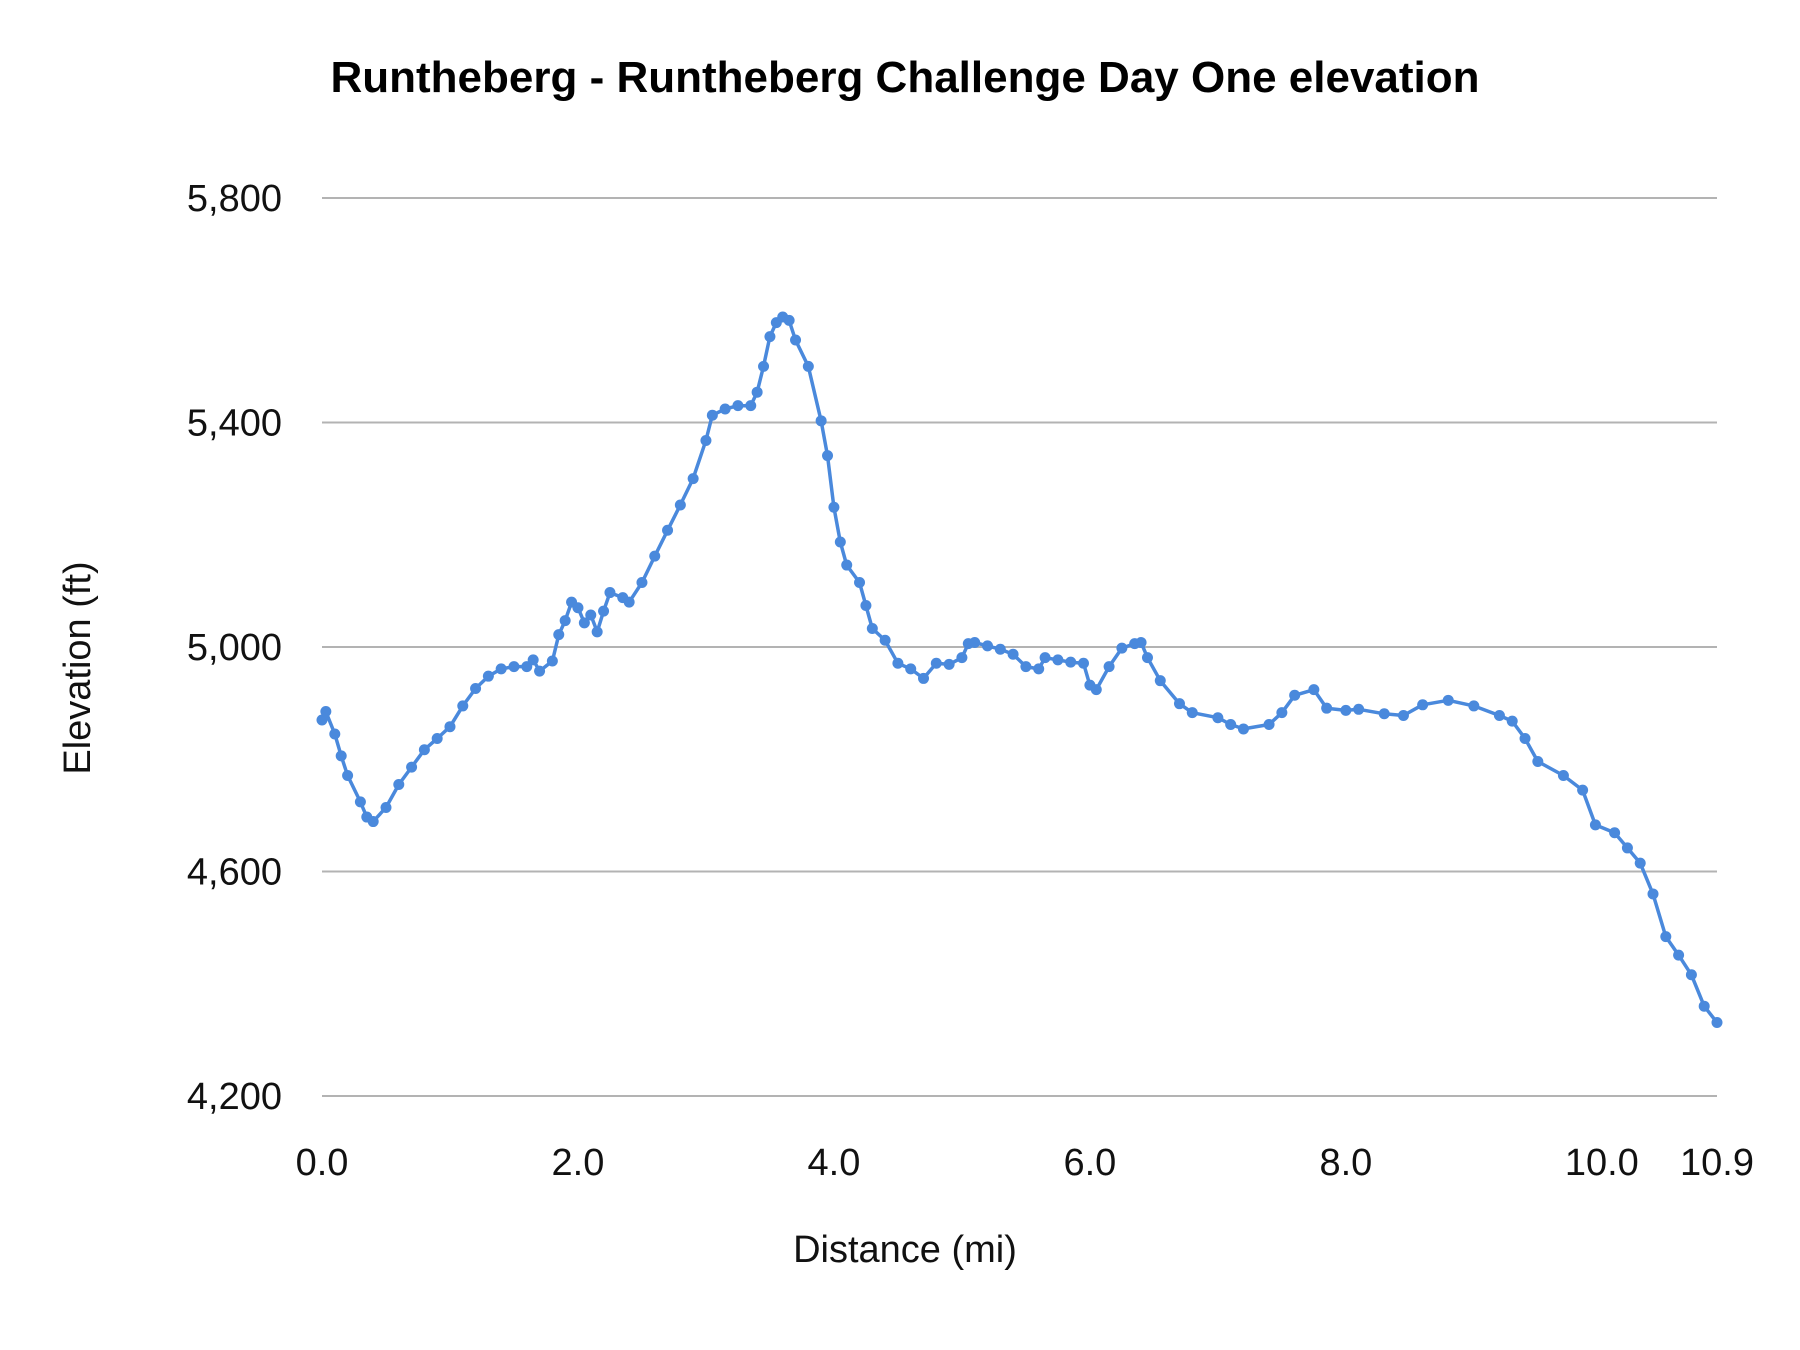  Describe the element at coordinates (234, 424) in the screenshot. I see `y-tick-label: 5,400` at that location.